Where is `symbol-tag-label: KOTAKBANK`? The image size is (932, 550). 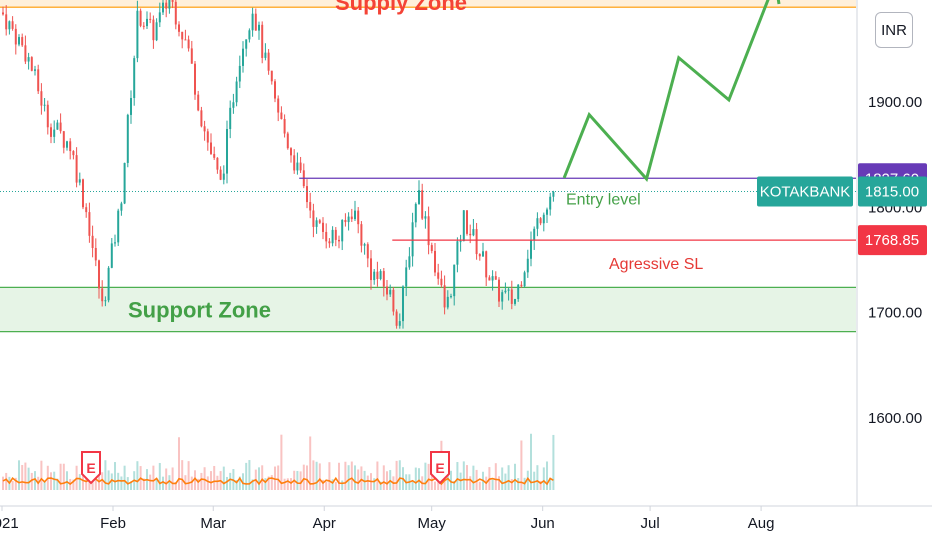 symbol-tag-label: KOTAKBANK is located at coordinates (805, 192).